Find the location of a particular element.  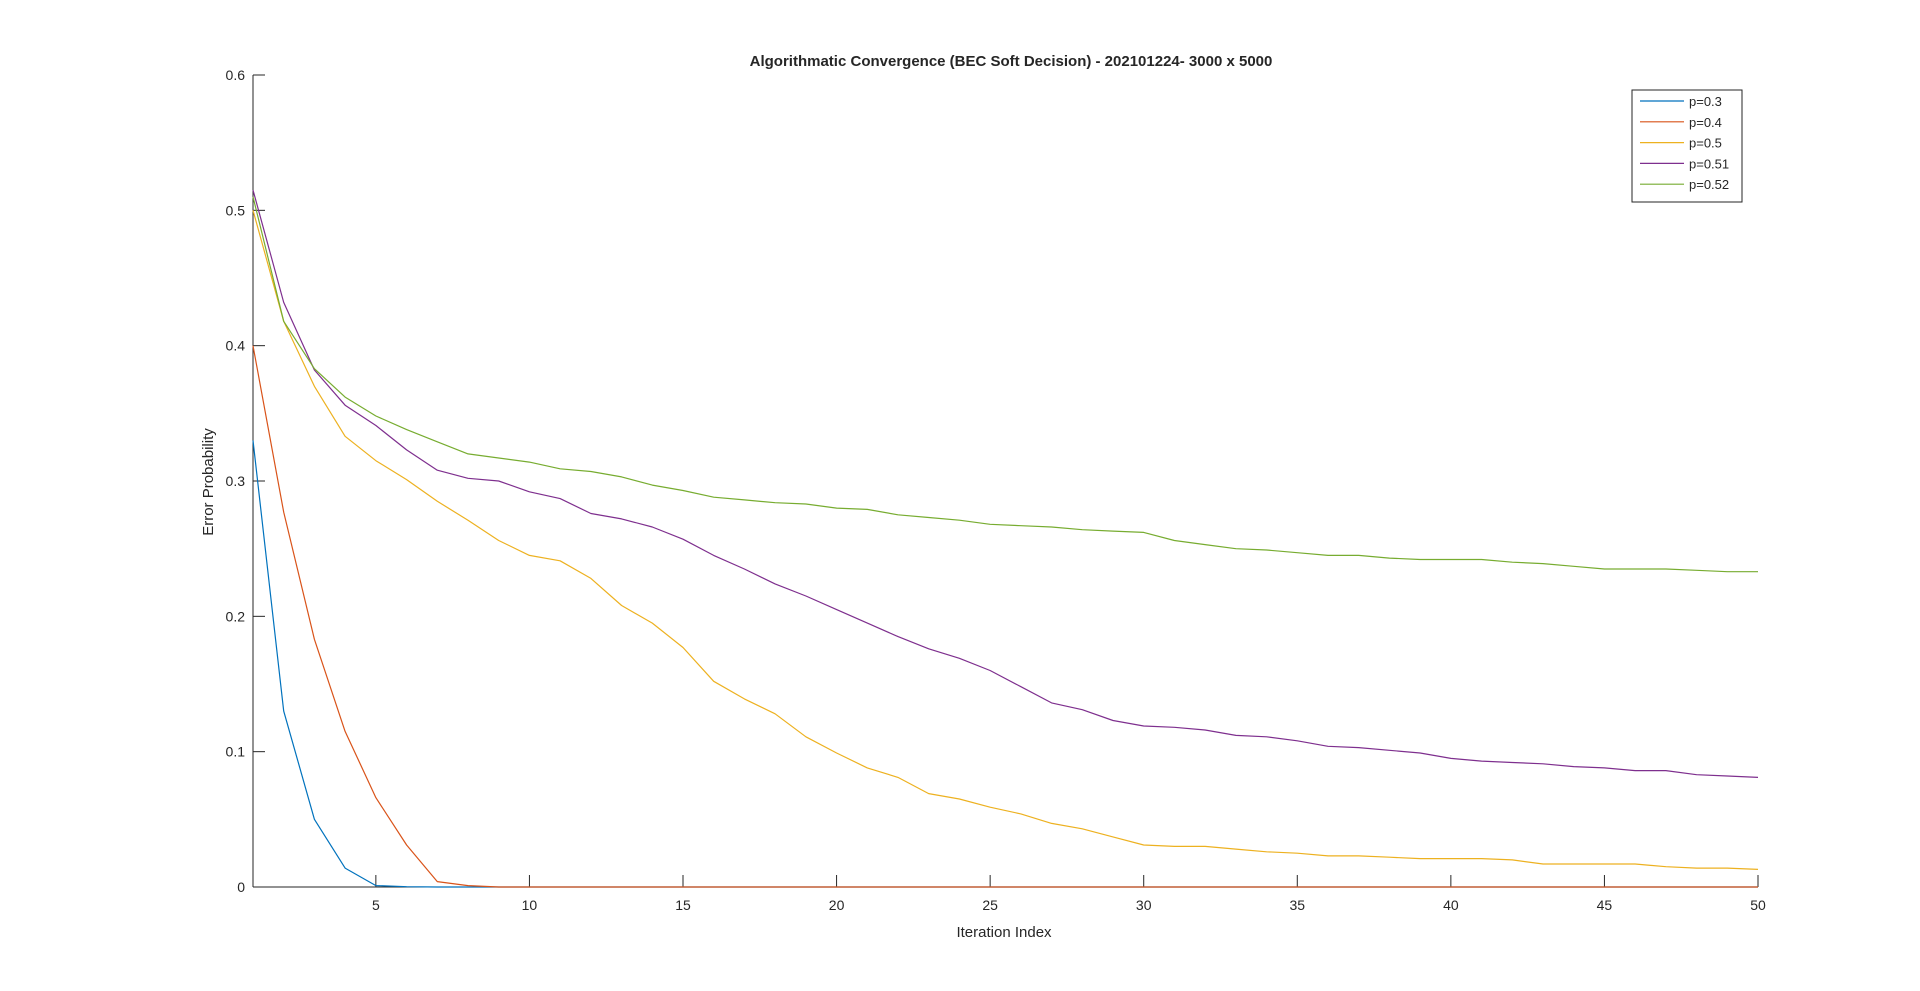

x-tick-label: 45 is located at coordinates (1605, 905).